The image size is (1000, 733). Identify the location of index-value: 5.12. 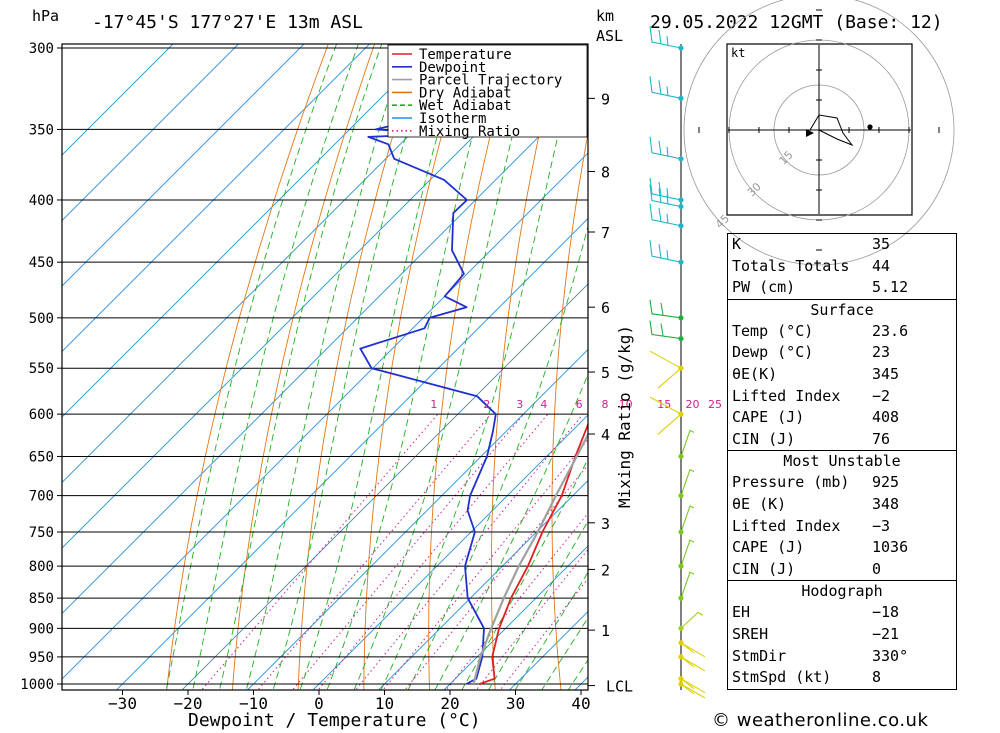
(890, 287).